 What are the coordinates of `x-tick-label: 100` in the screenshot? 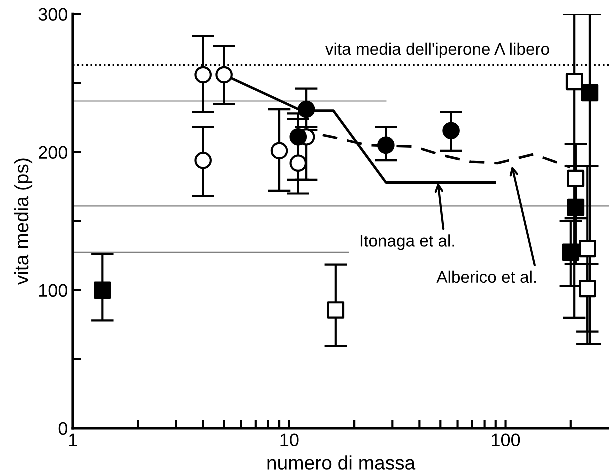 It's located at (506, 440).